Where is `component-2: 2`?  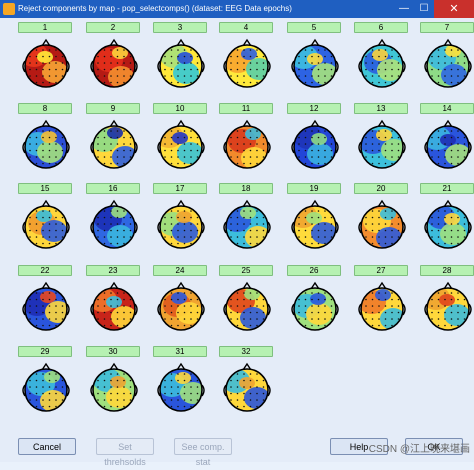
component-2: 2 is located at coordinates (113, 57).